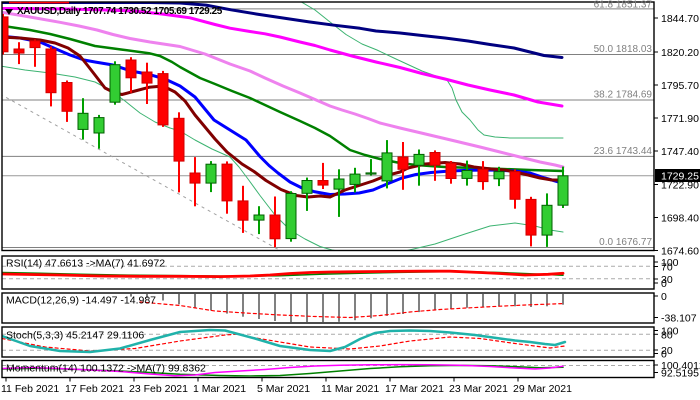 The height and width of the screenshot is (400, 700). What do you see at coordinates (106, 369) in the screenshot?
I see `svg-text:Momentum(14) 100.1372 ->MA(7): Momentum(14) 100.1372 ->MA(7) 99.8362` at bounding box center [106, 369].